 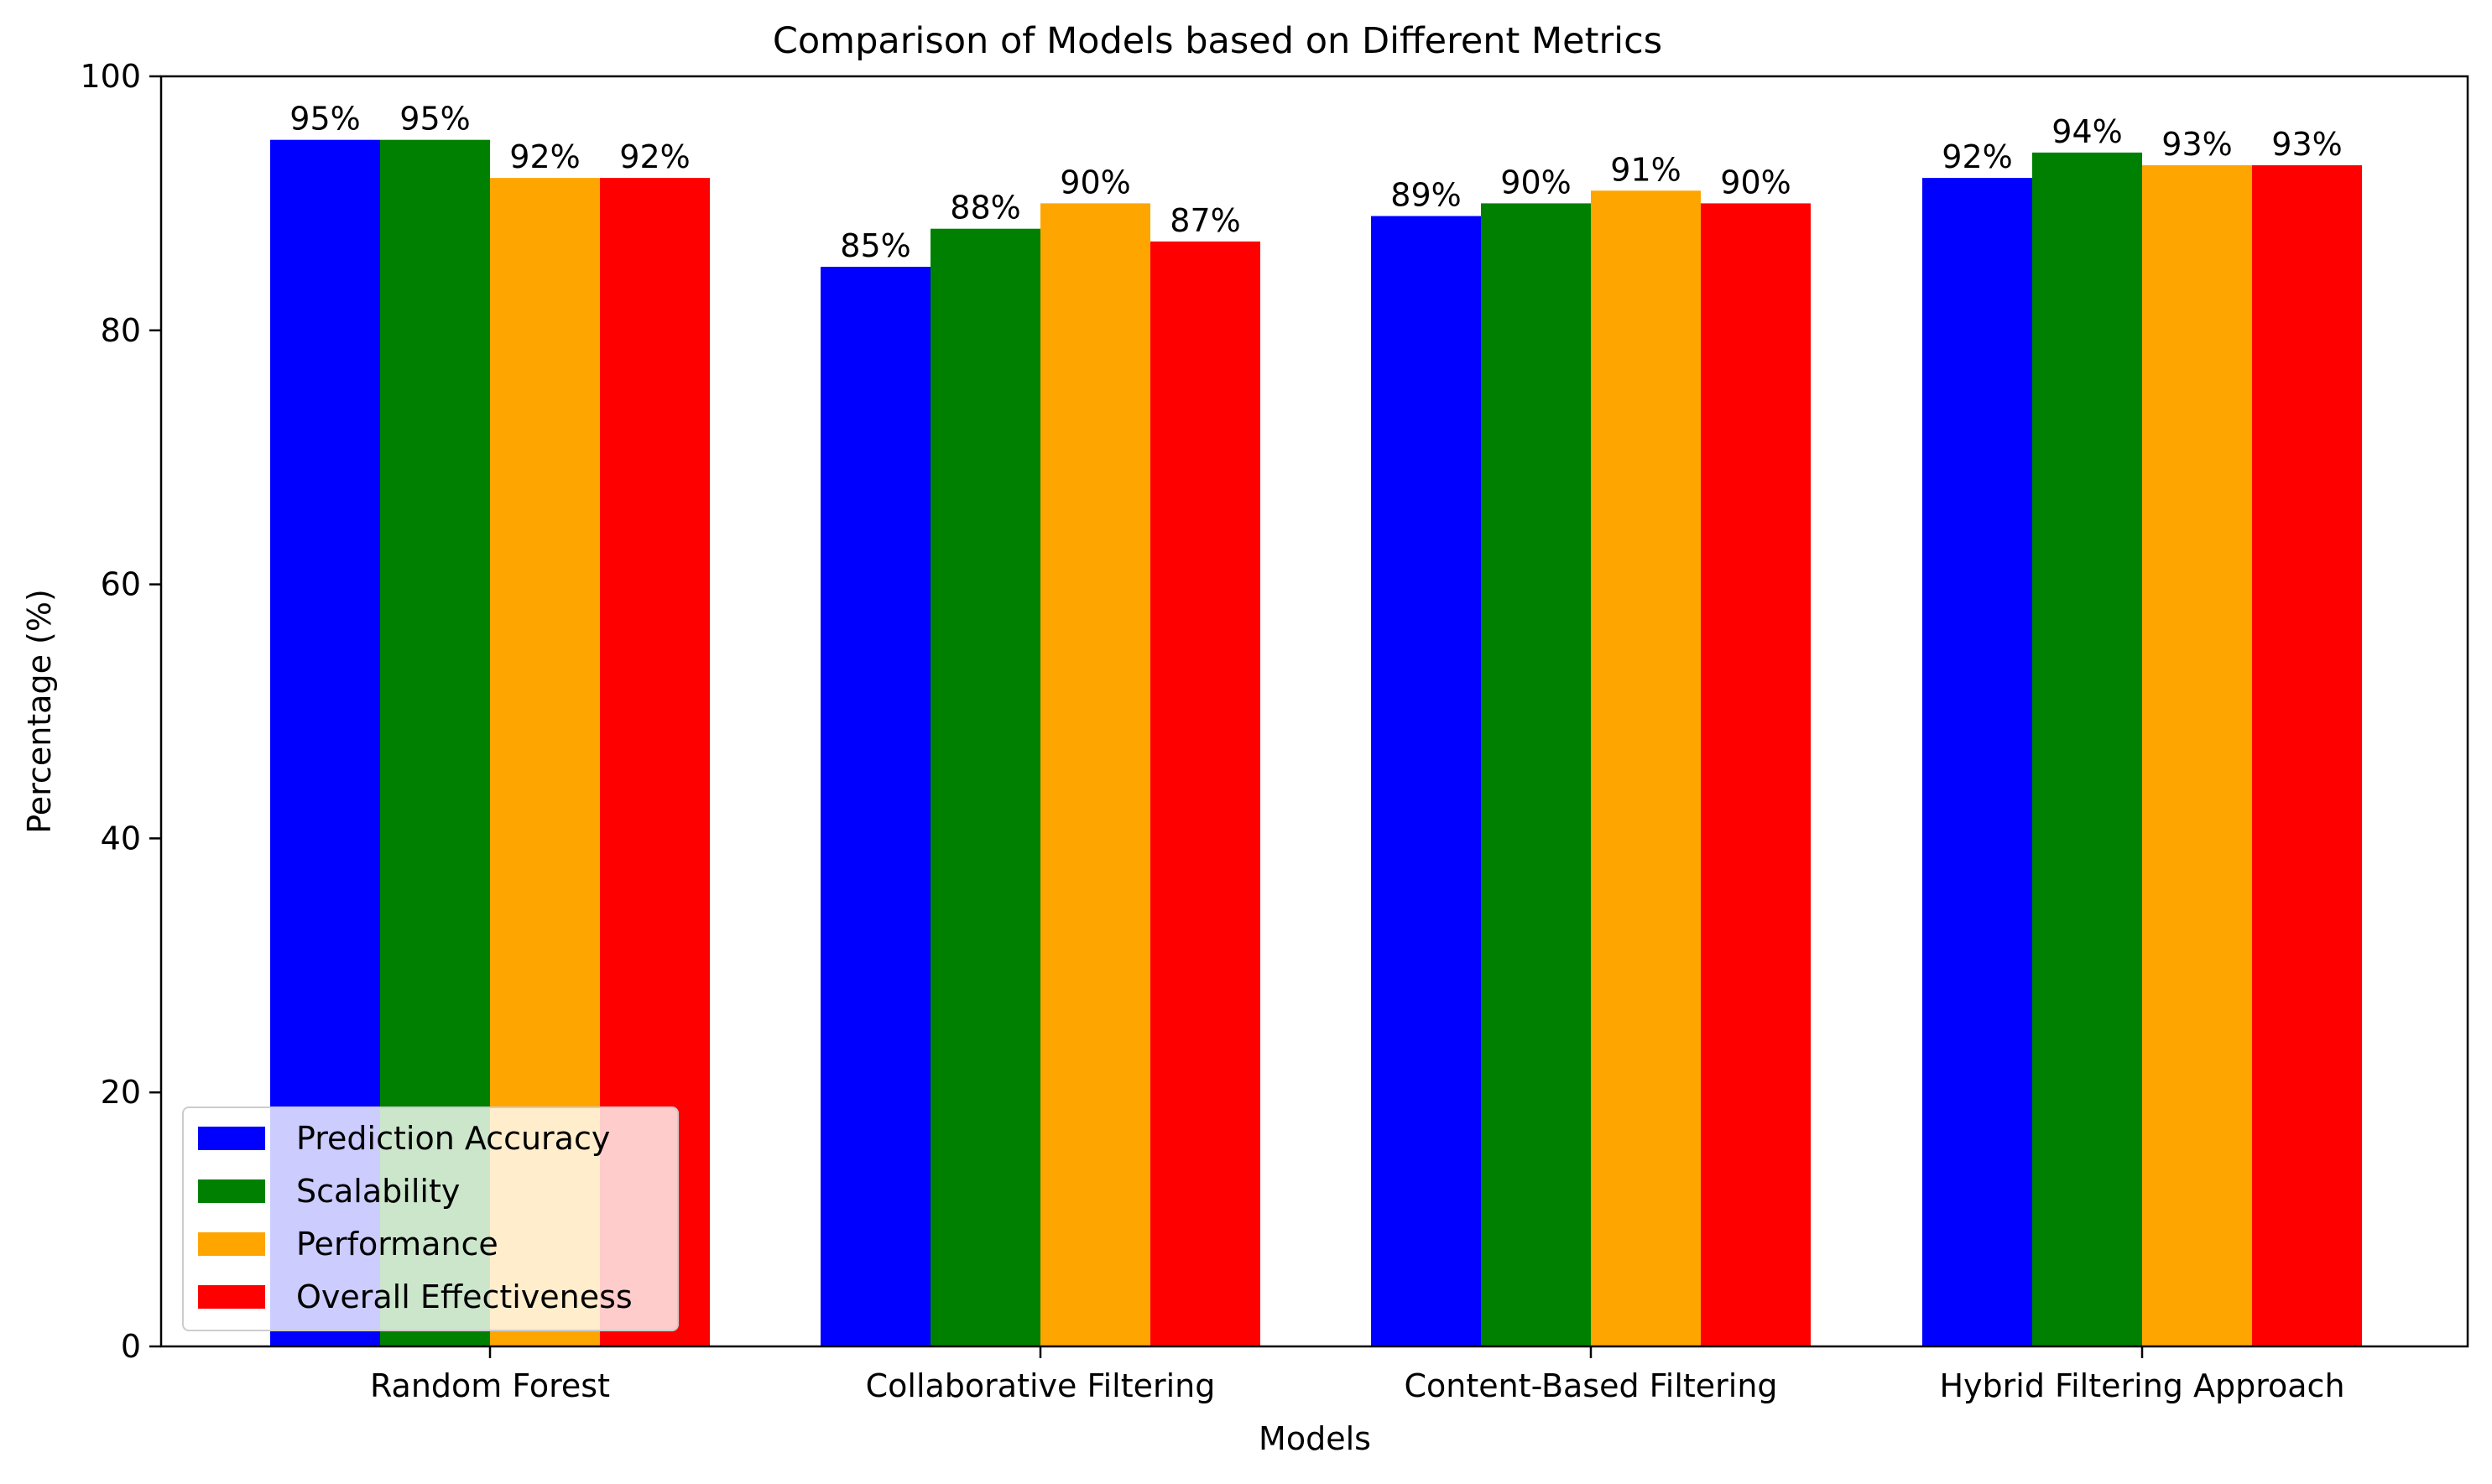 I want to click on bar-value-label: 91%, so click(x=1646, y=169).